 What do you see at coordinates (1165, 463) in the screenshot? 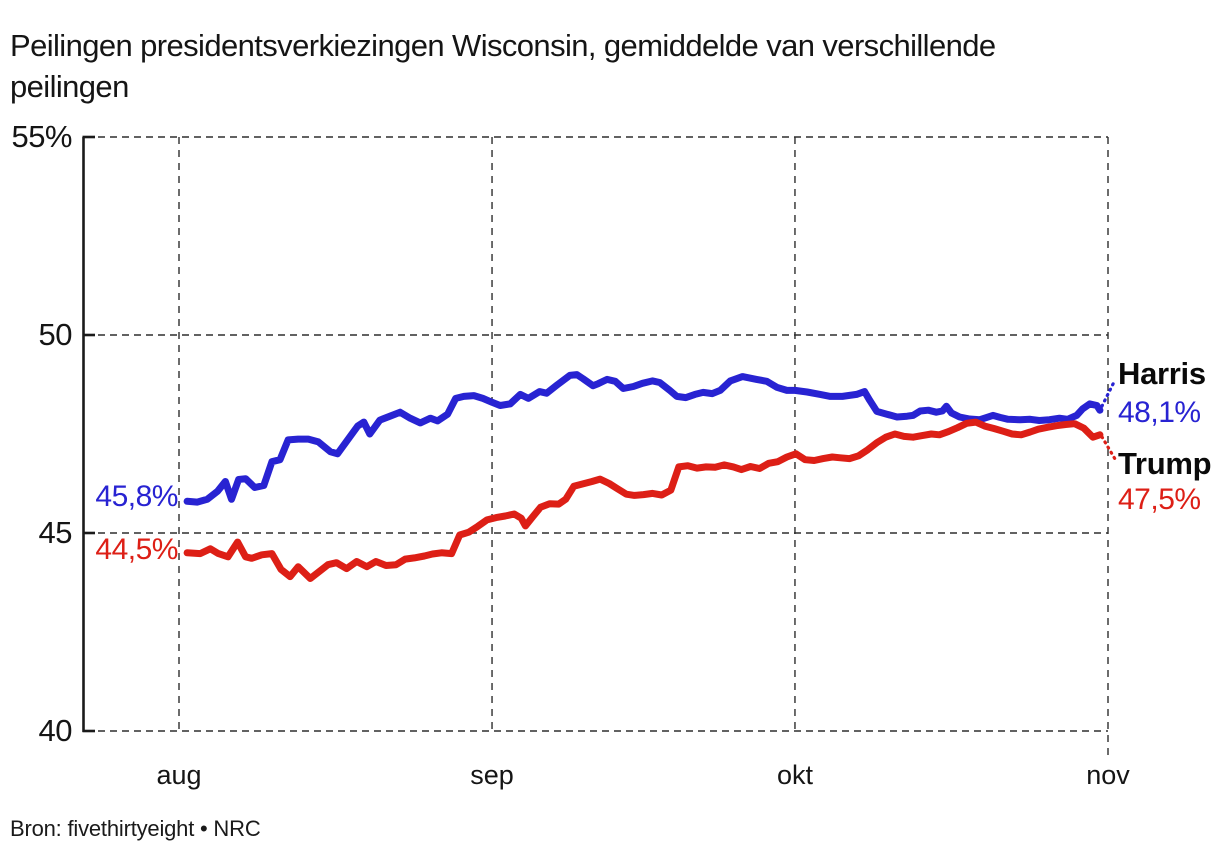
I see `trump-series-label: Trump` at bounding box center [1165, 463].